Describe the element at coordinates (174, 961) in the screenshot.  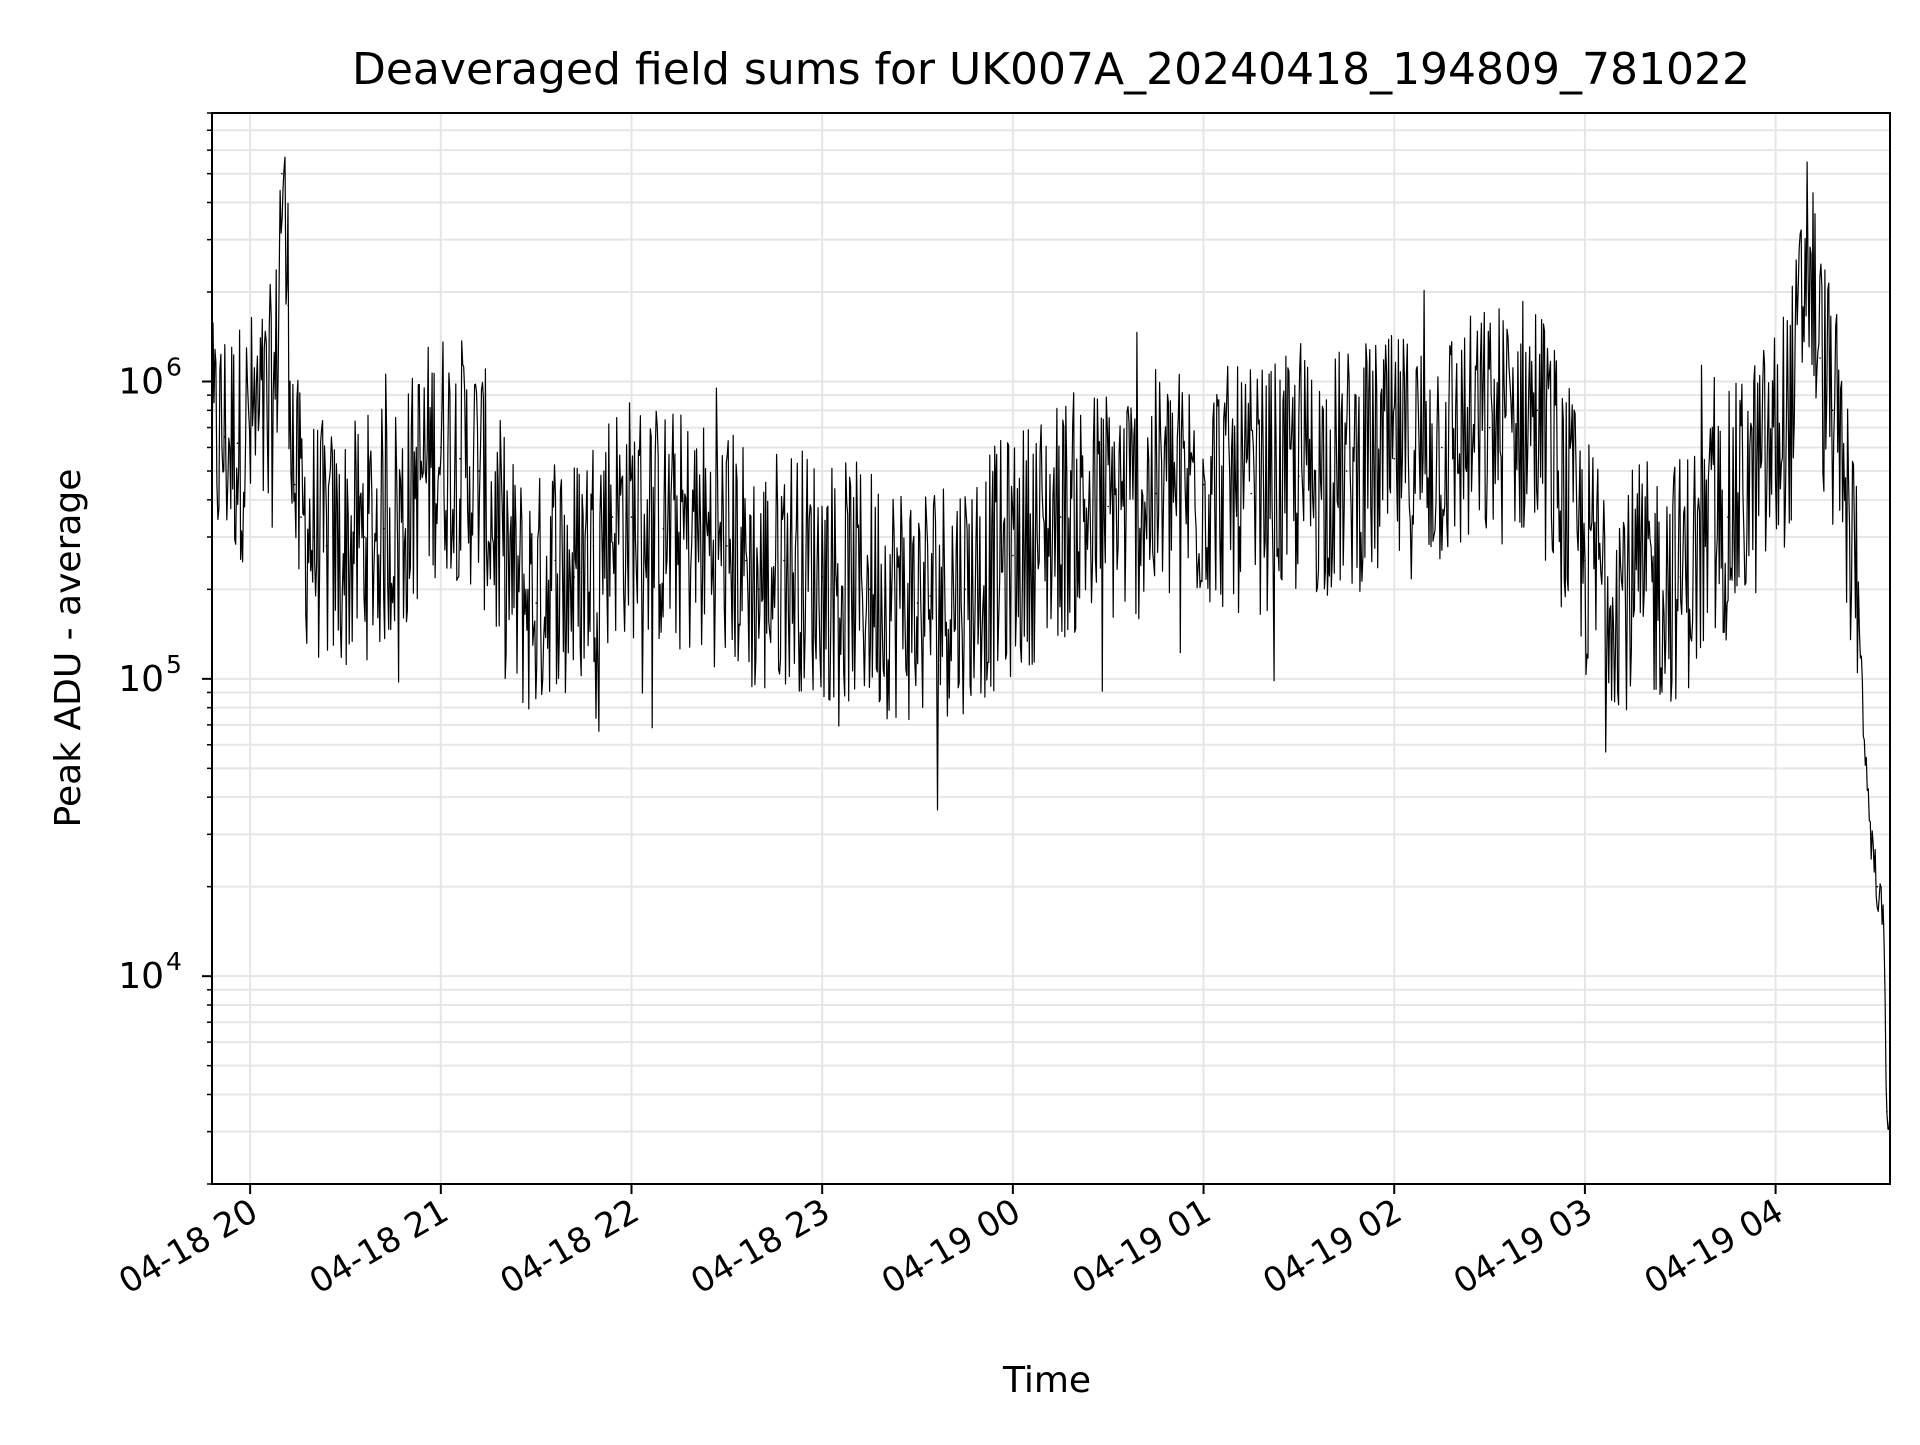
I see `y-tick-label-exponent: 4` at that location.